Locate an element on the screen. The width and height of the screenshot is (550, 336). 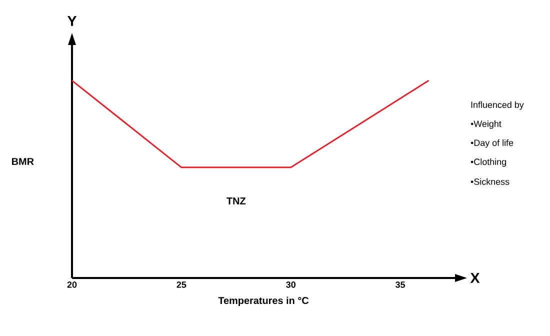
text: •Day of life is located at coordinates (492, 143).